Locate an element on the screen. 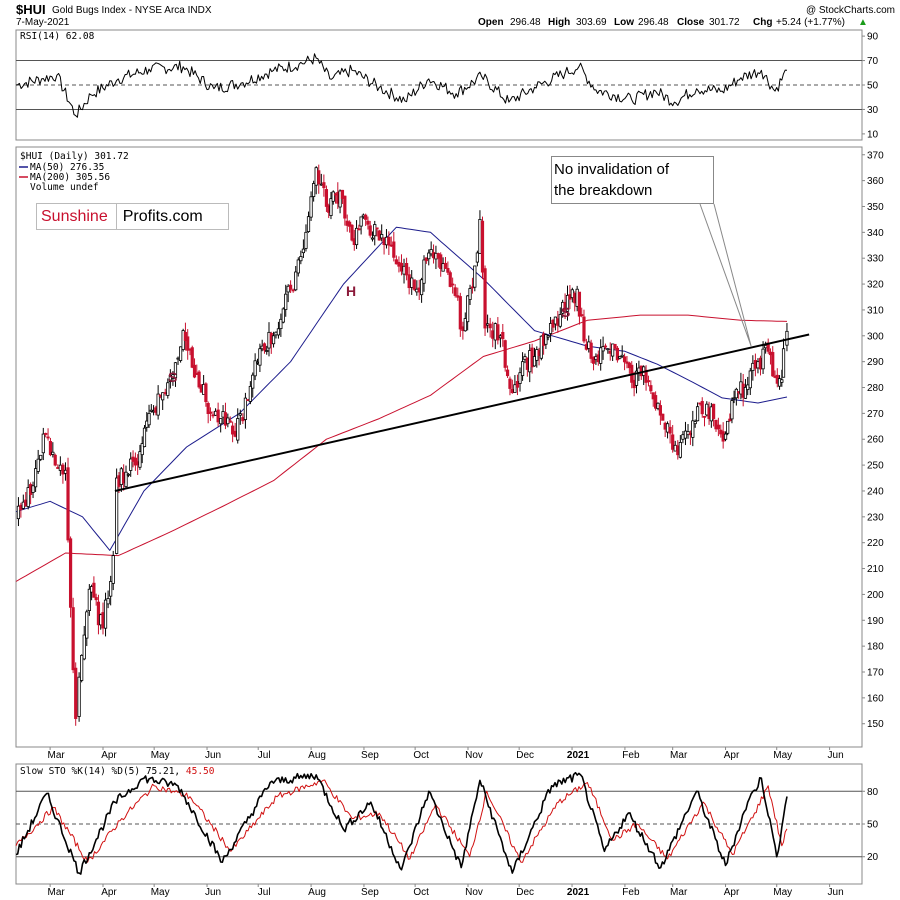  x-tick-label: May is located at coordinates (782, 755).